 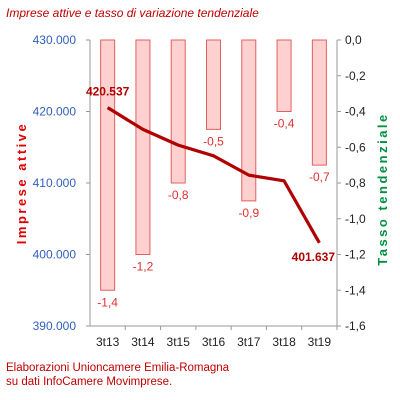 What do you see at coordinates (55, 40) in the screenshot?
I see `left-tick-label: 430.000` at bounding box center [55, 40].